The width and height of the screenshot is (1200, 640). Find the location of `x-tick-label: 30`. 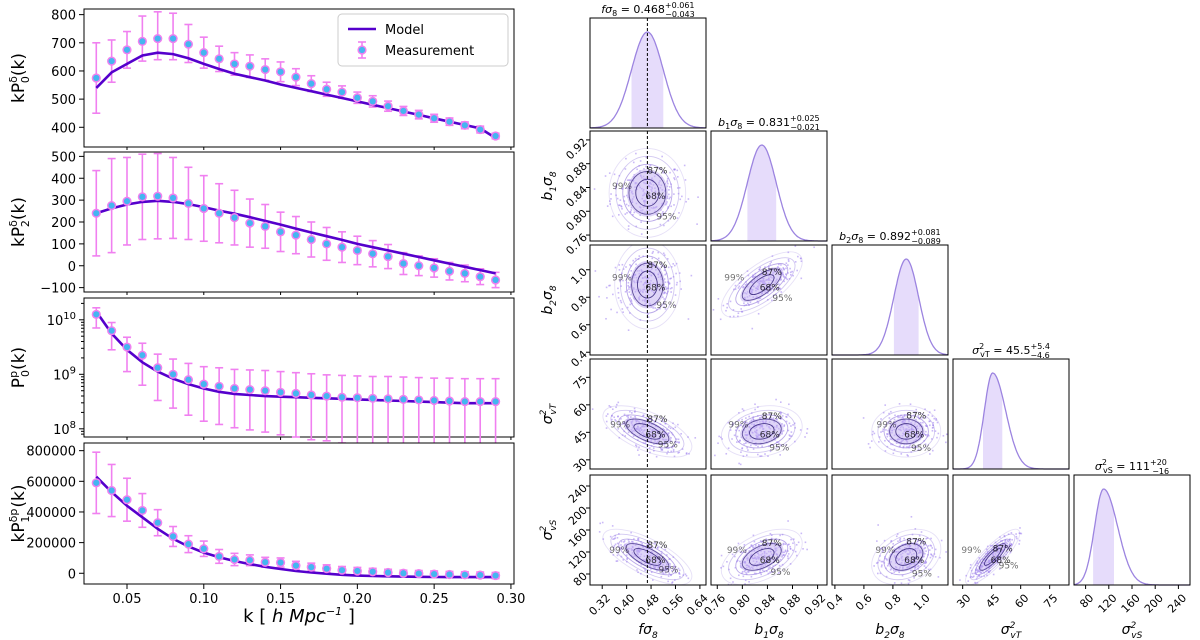

x-tick-label: 30 is located at coordinates (963, 601).